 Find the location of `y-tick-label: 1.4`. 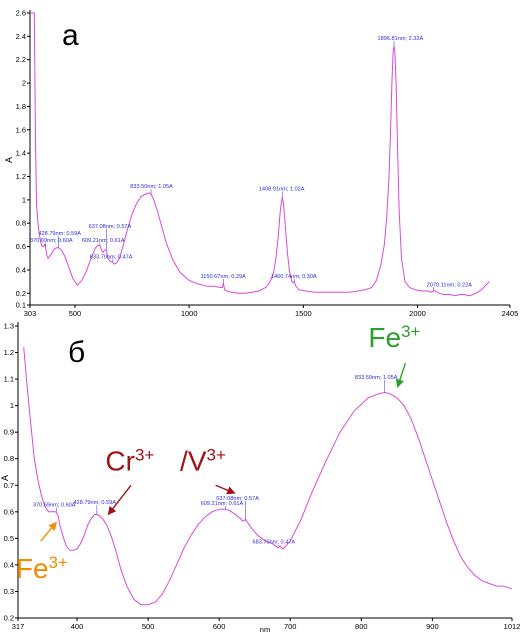

y-tick-label: 1.4 is located at coordinates (21, 153).